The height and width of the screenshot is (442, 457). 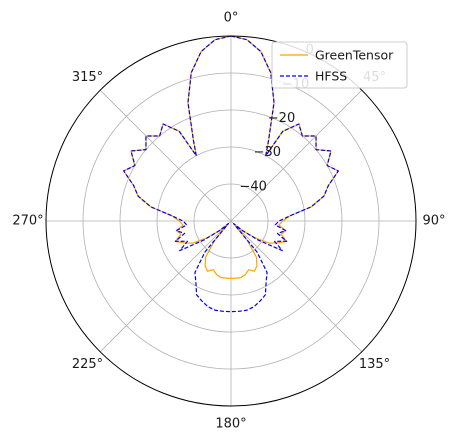 I want to click on legend: GreenTensor HFSS, so click(x=339, y=65).